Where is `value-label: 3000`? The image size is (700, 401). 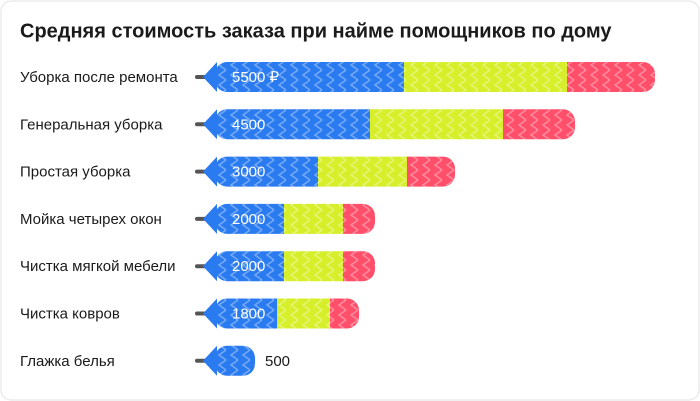 value-label: 3000 is located at coordinates (248, 172).